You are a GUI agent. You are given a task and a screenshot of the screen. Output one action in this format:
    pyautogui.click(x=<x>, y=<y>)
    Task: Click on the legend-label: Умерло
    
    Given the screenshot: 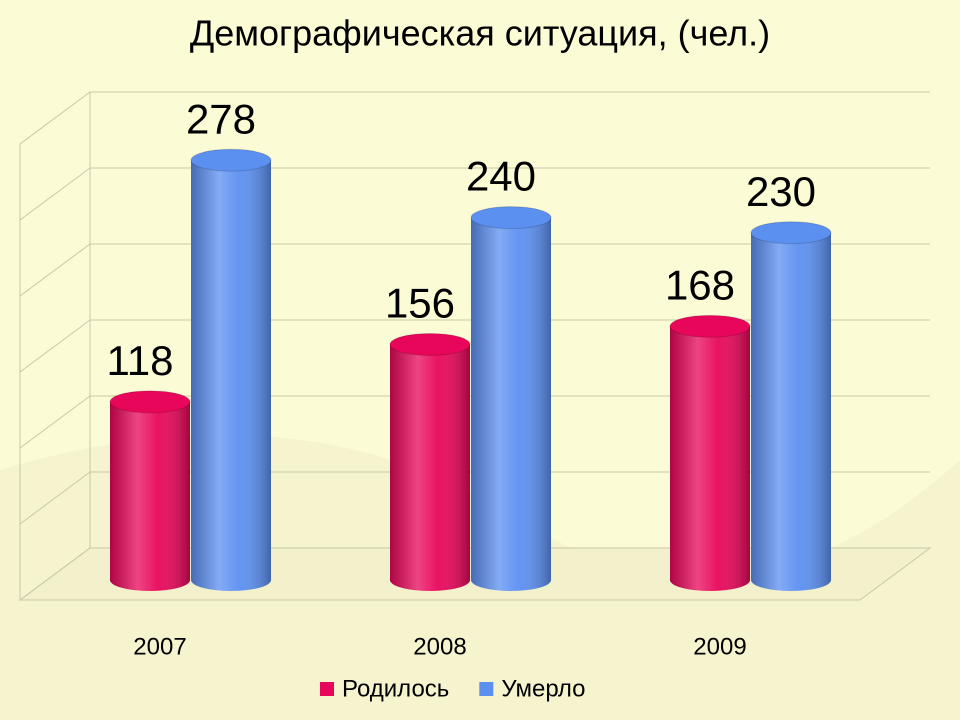 What is the action you would take?
    pyautogui.click(x=543, y=688)
    